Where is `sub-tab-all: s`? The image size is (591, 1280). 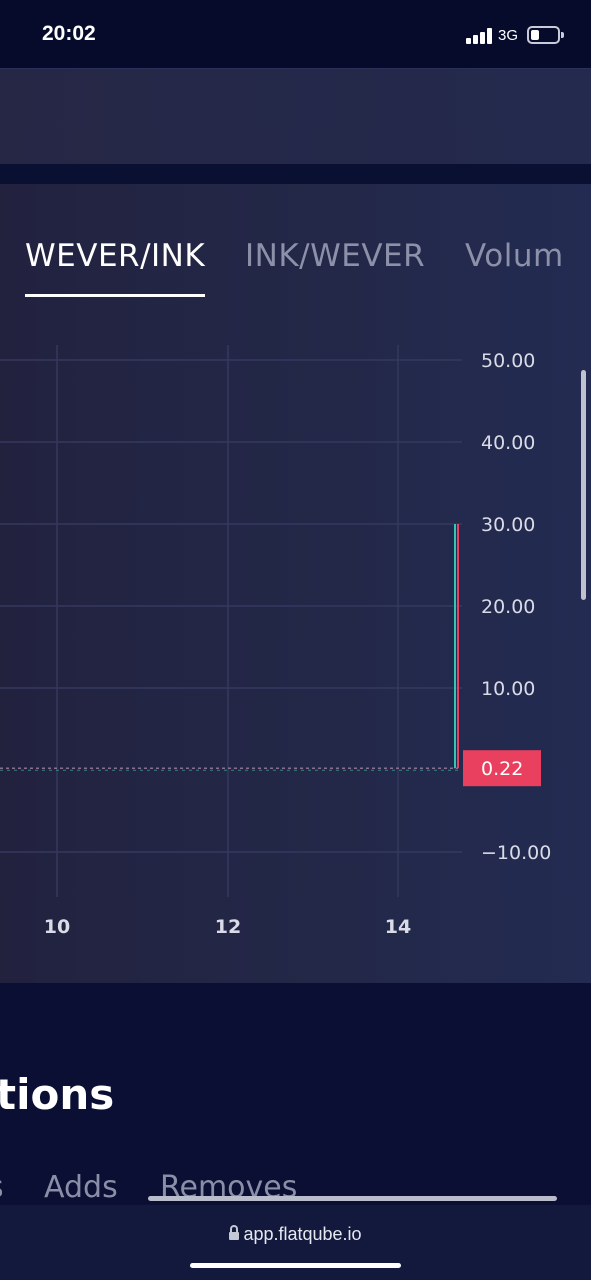
sub-tab-all: s is located at coordinates (1, 1187).